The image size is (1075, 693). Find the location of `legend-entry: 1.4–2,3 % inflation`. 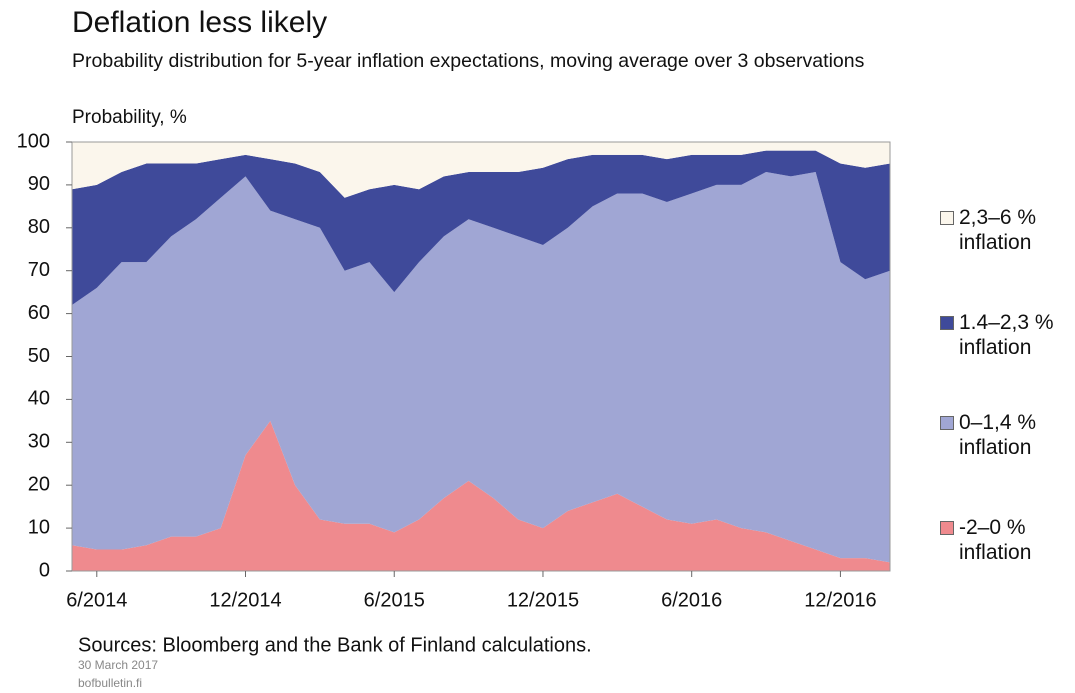

legend-entry: 1.4–2,3 % inflation is located at coordinates (1005, 335).